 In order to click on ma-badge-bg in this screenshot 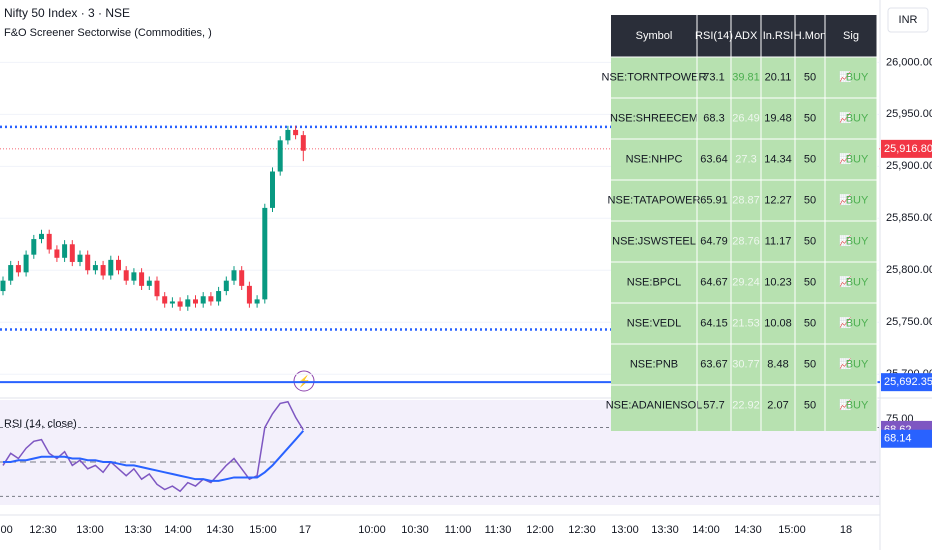, I will do `click(906, 438)`.